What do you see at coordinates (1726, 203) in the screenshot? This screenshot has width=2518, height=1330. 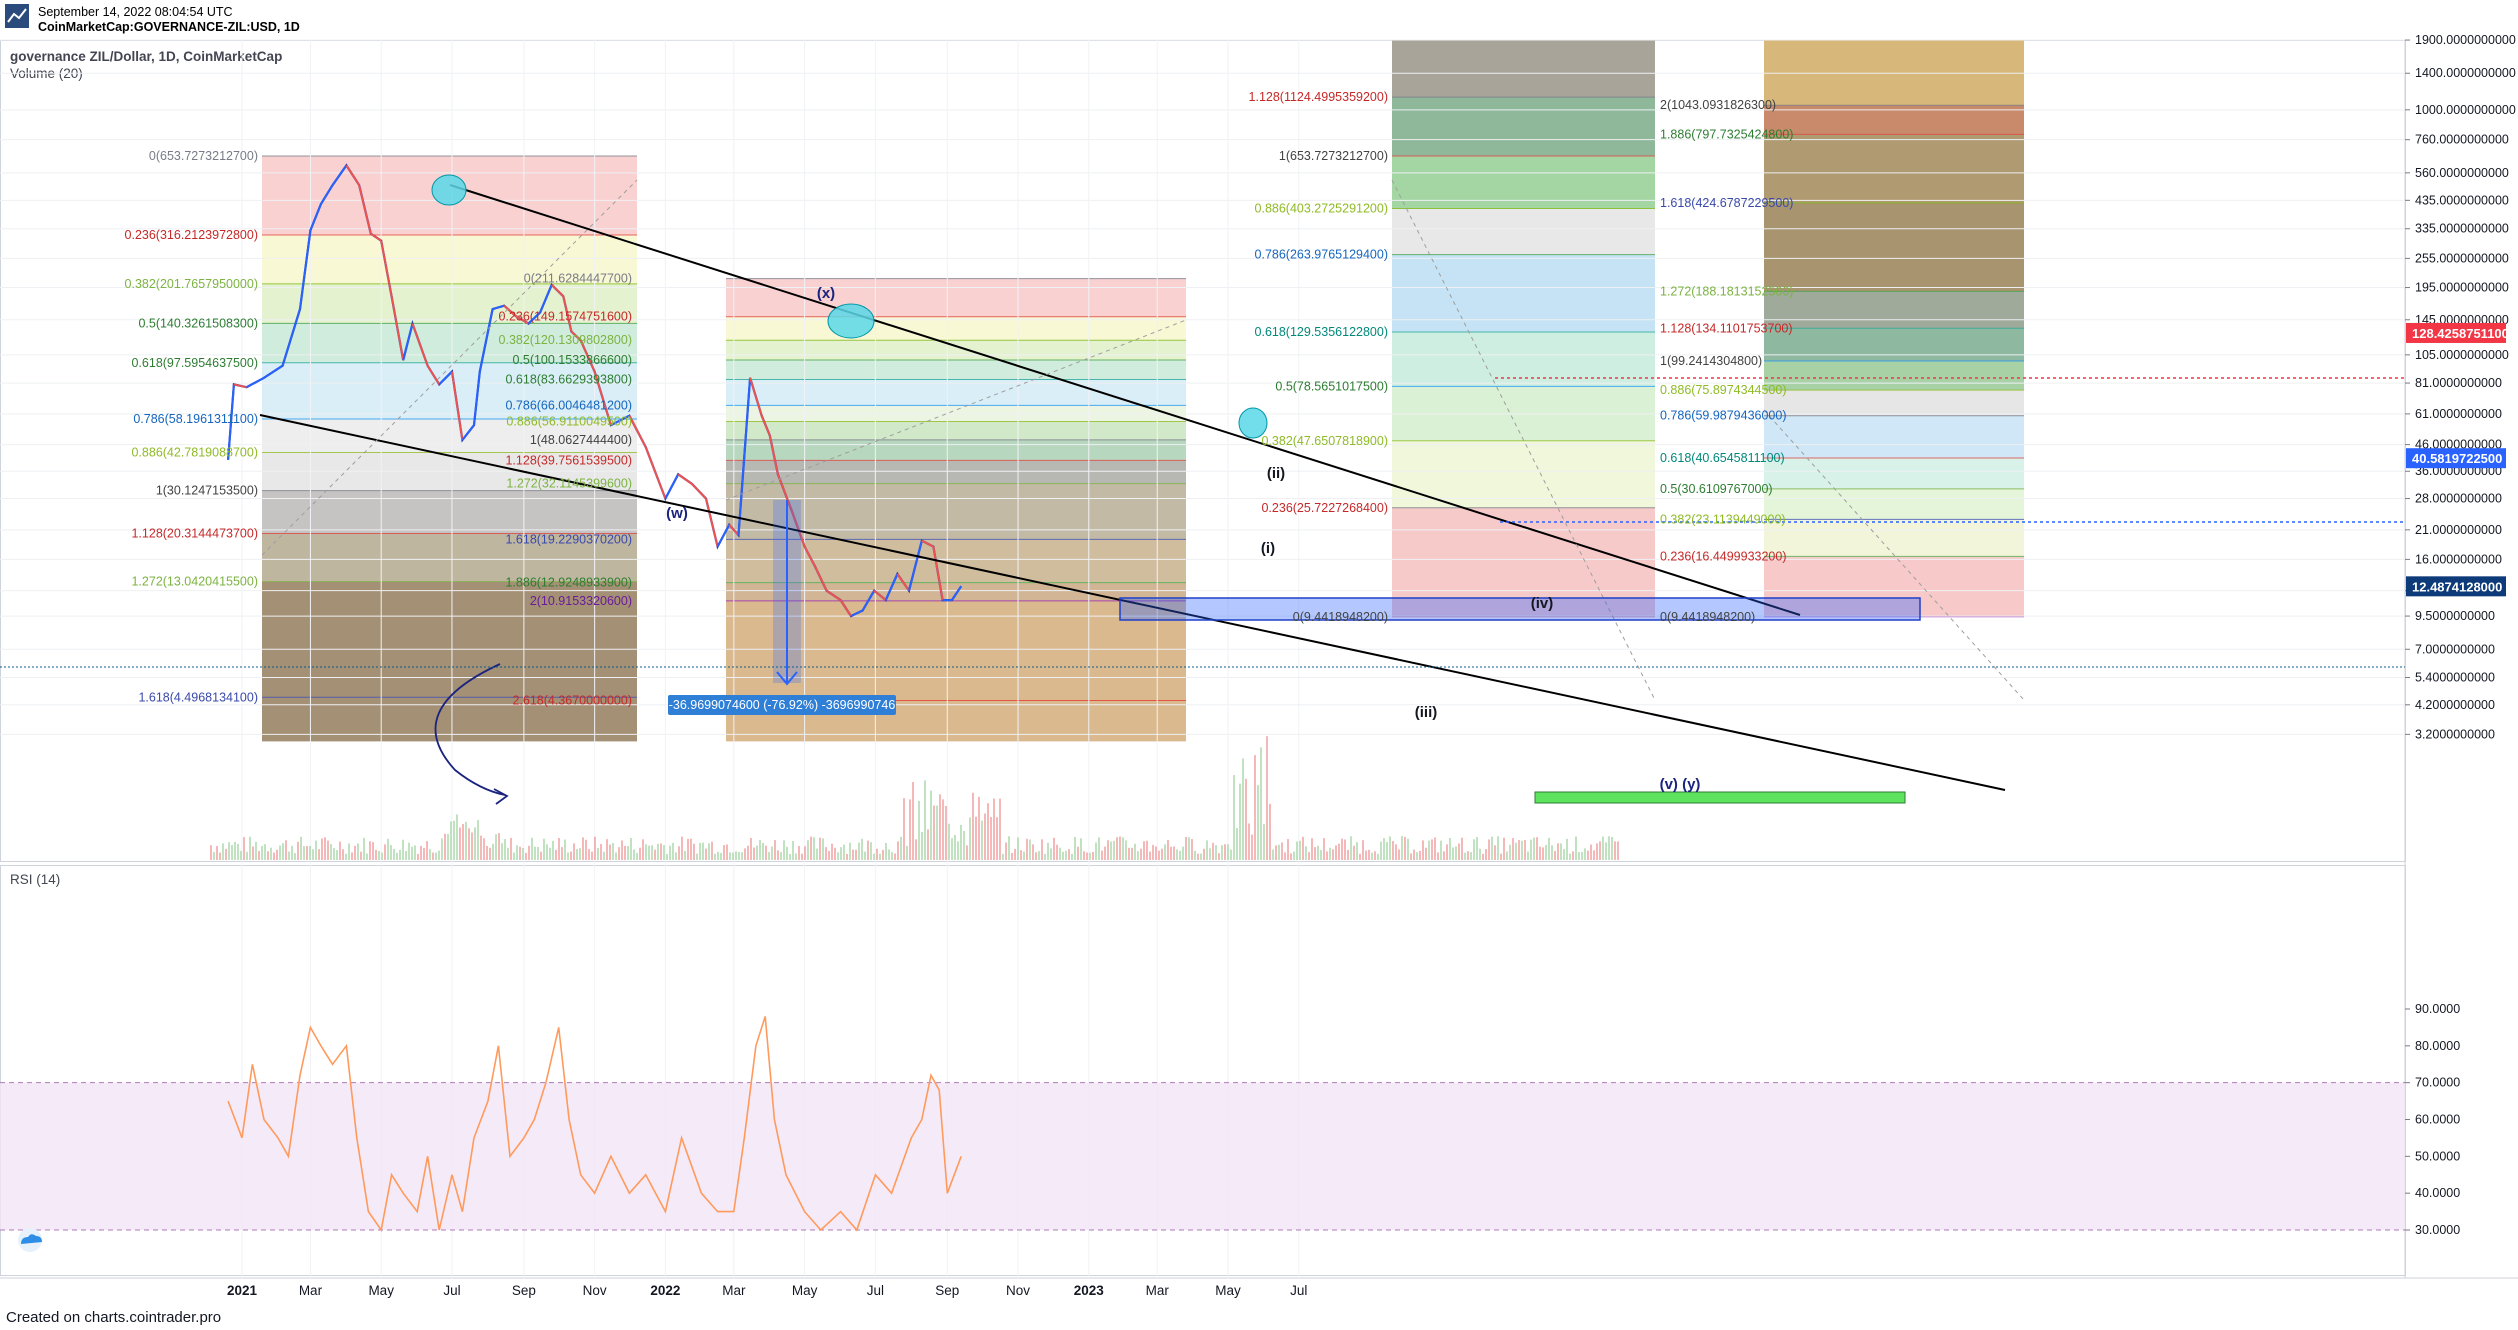 I see `fib-label: 1.618(424.6787229500)` at bounding box center [1726, 203].